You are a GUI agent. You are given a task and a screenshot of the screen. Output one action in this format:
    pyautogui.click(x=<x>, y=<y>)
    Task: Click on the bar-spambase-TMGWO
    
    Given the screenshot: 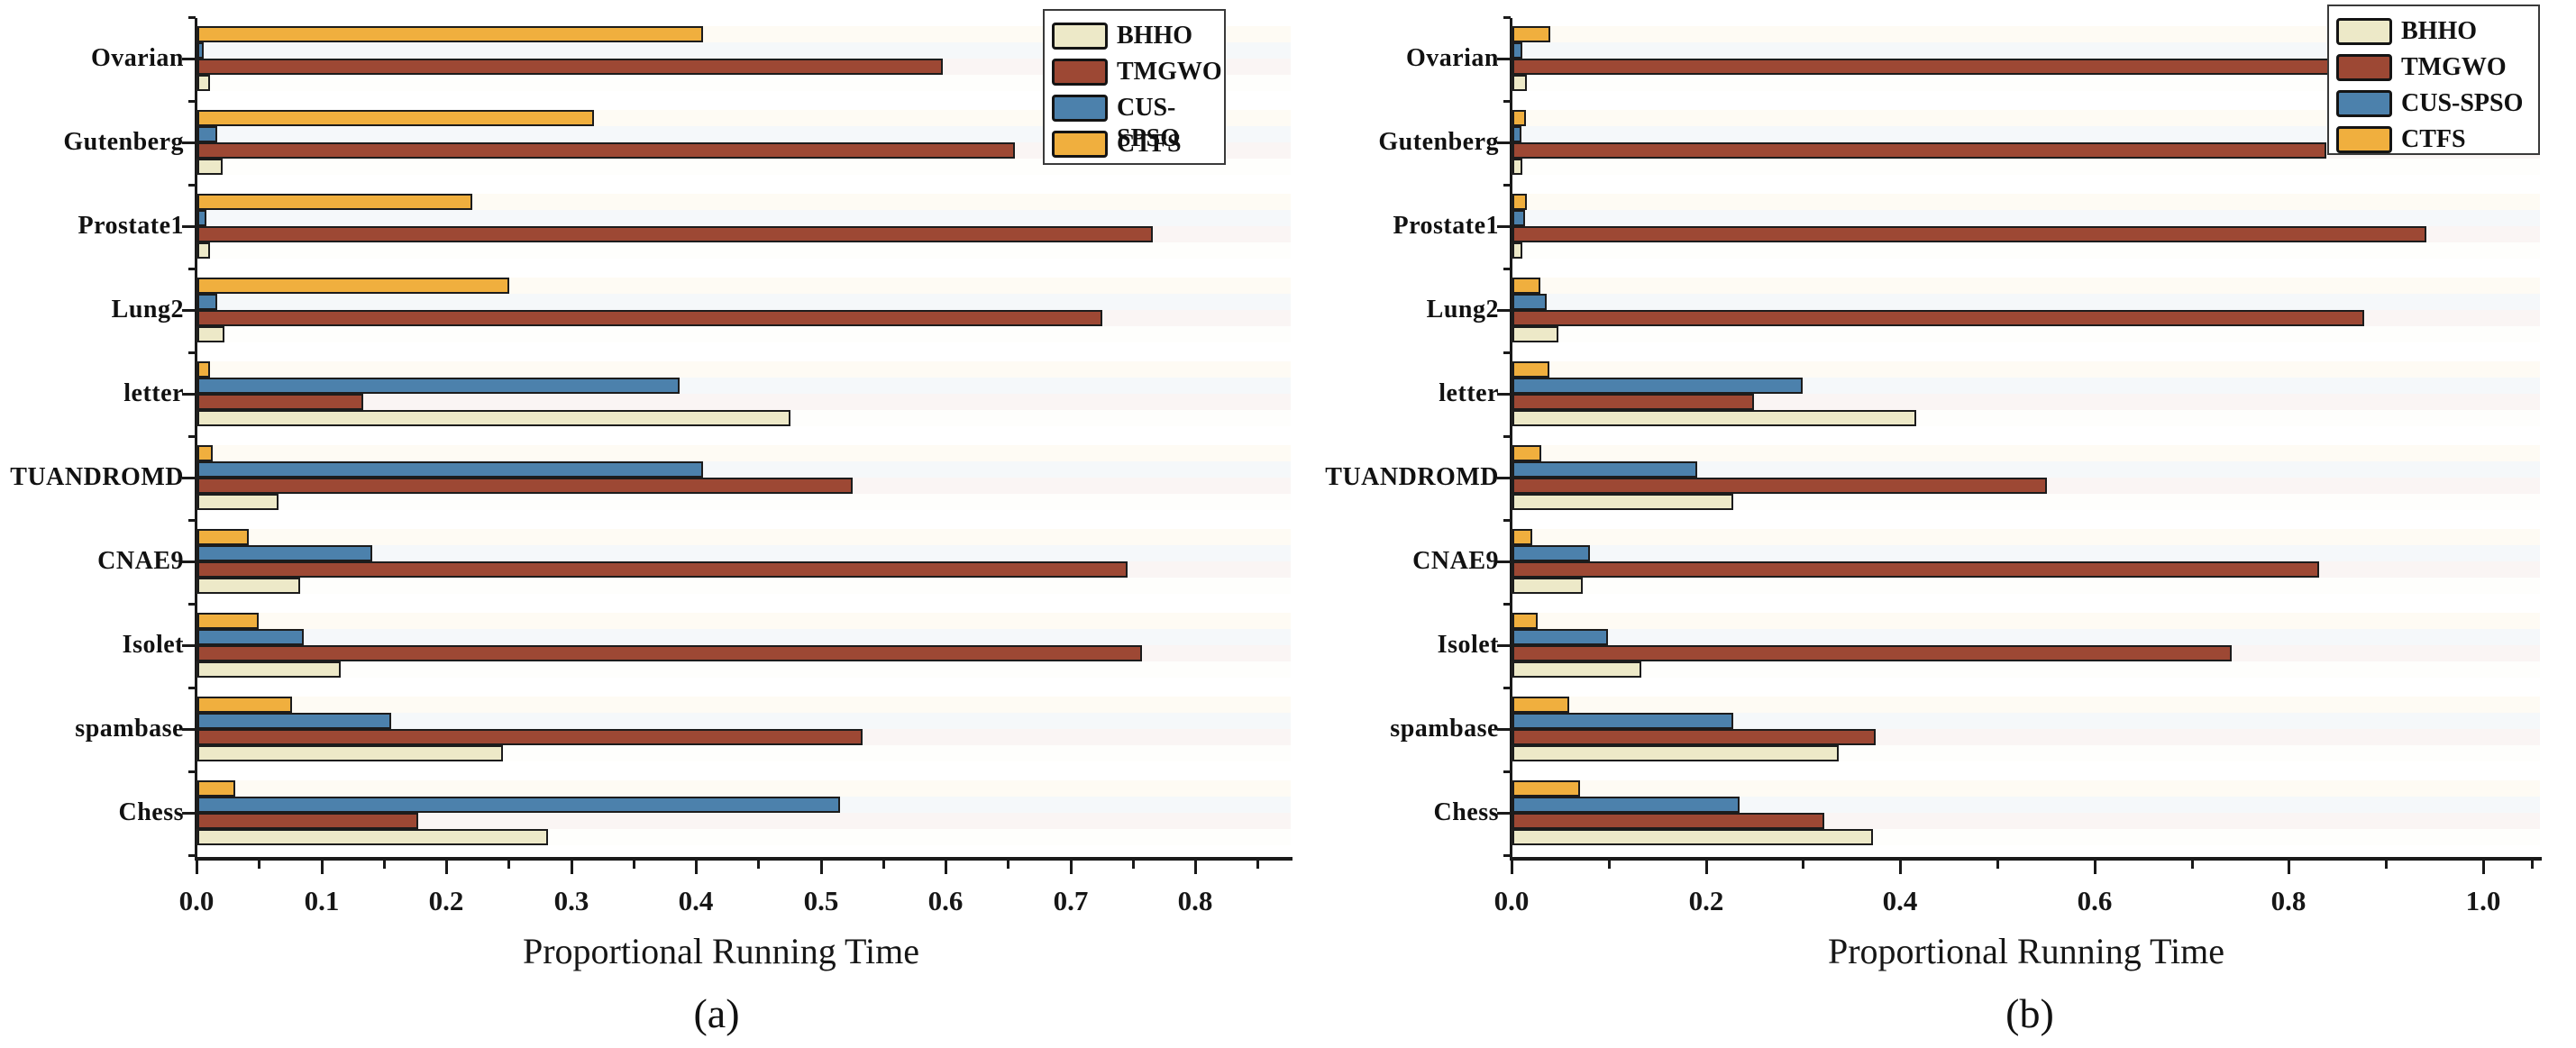 What is the action you would take?
    pyautogui.click(x=530, y=737)
    